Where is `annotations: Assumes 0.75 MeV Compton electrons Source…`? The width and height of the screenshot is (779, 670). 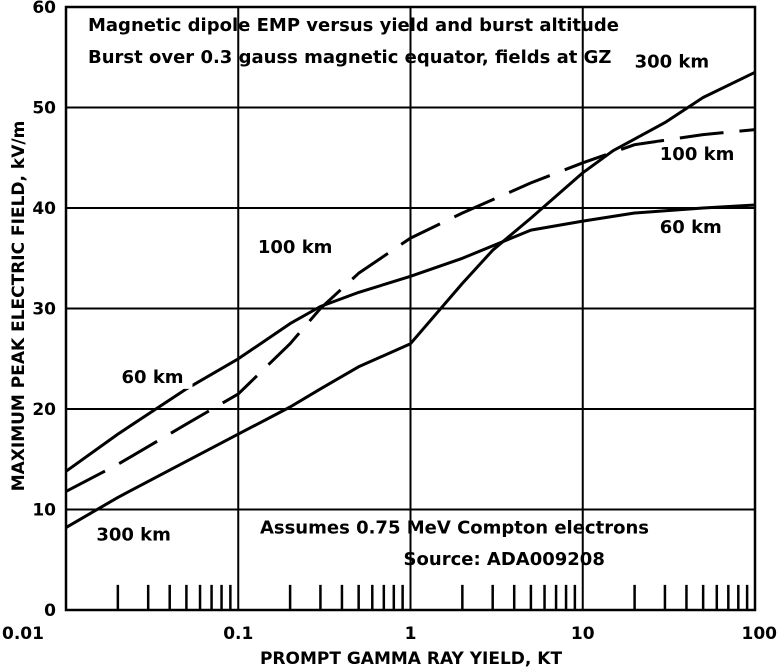
annotations: Assumes 0.75 MeV Compton electrons Source… is located at coordinates (454, 544).